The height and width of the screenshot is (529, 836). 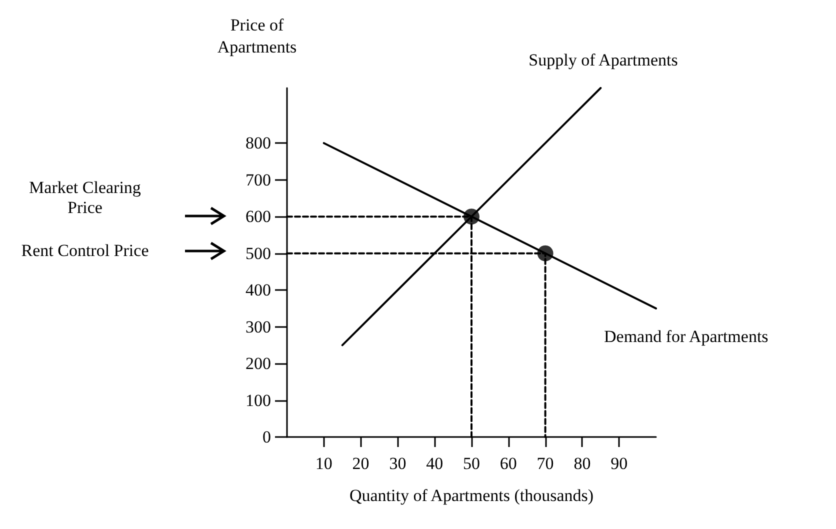 What do you see at coordinates (582, 463) in the screenshot?
I see `x-tick-label: 80` at bounding box center [582, 463].